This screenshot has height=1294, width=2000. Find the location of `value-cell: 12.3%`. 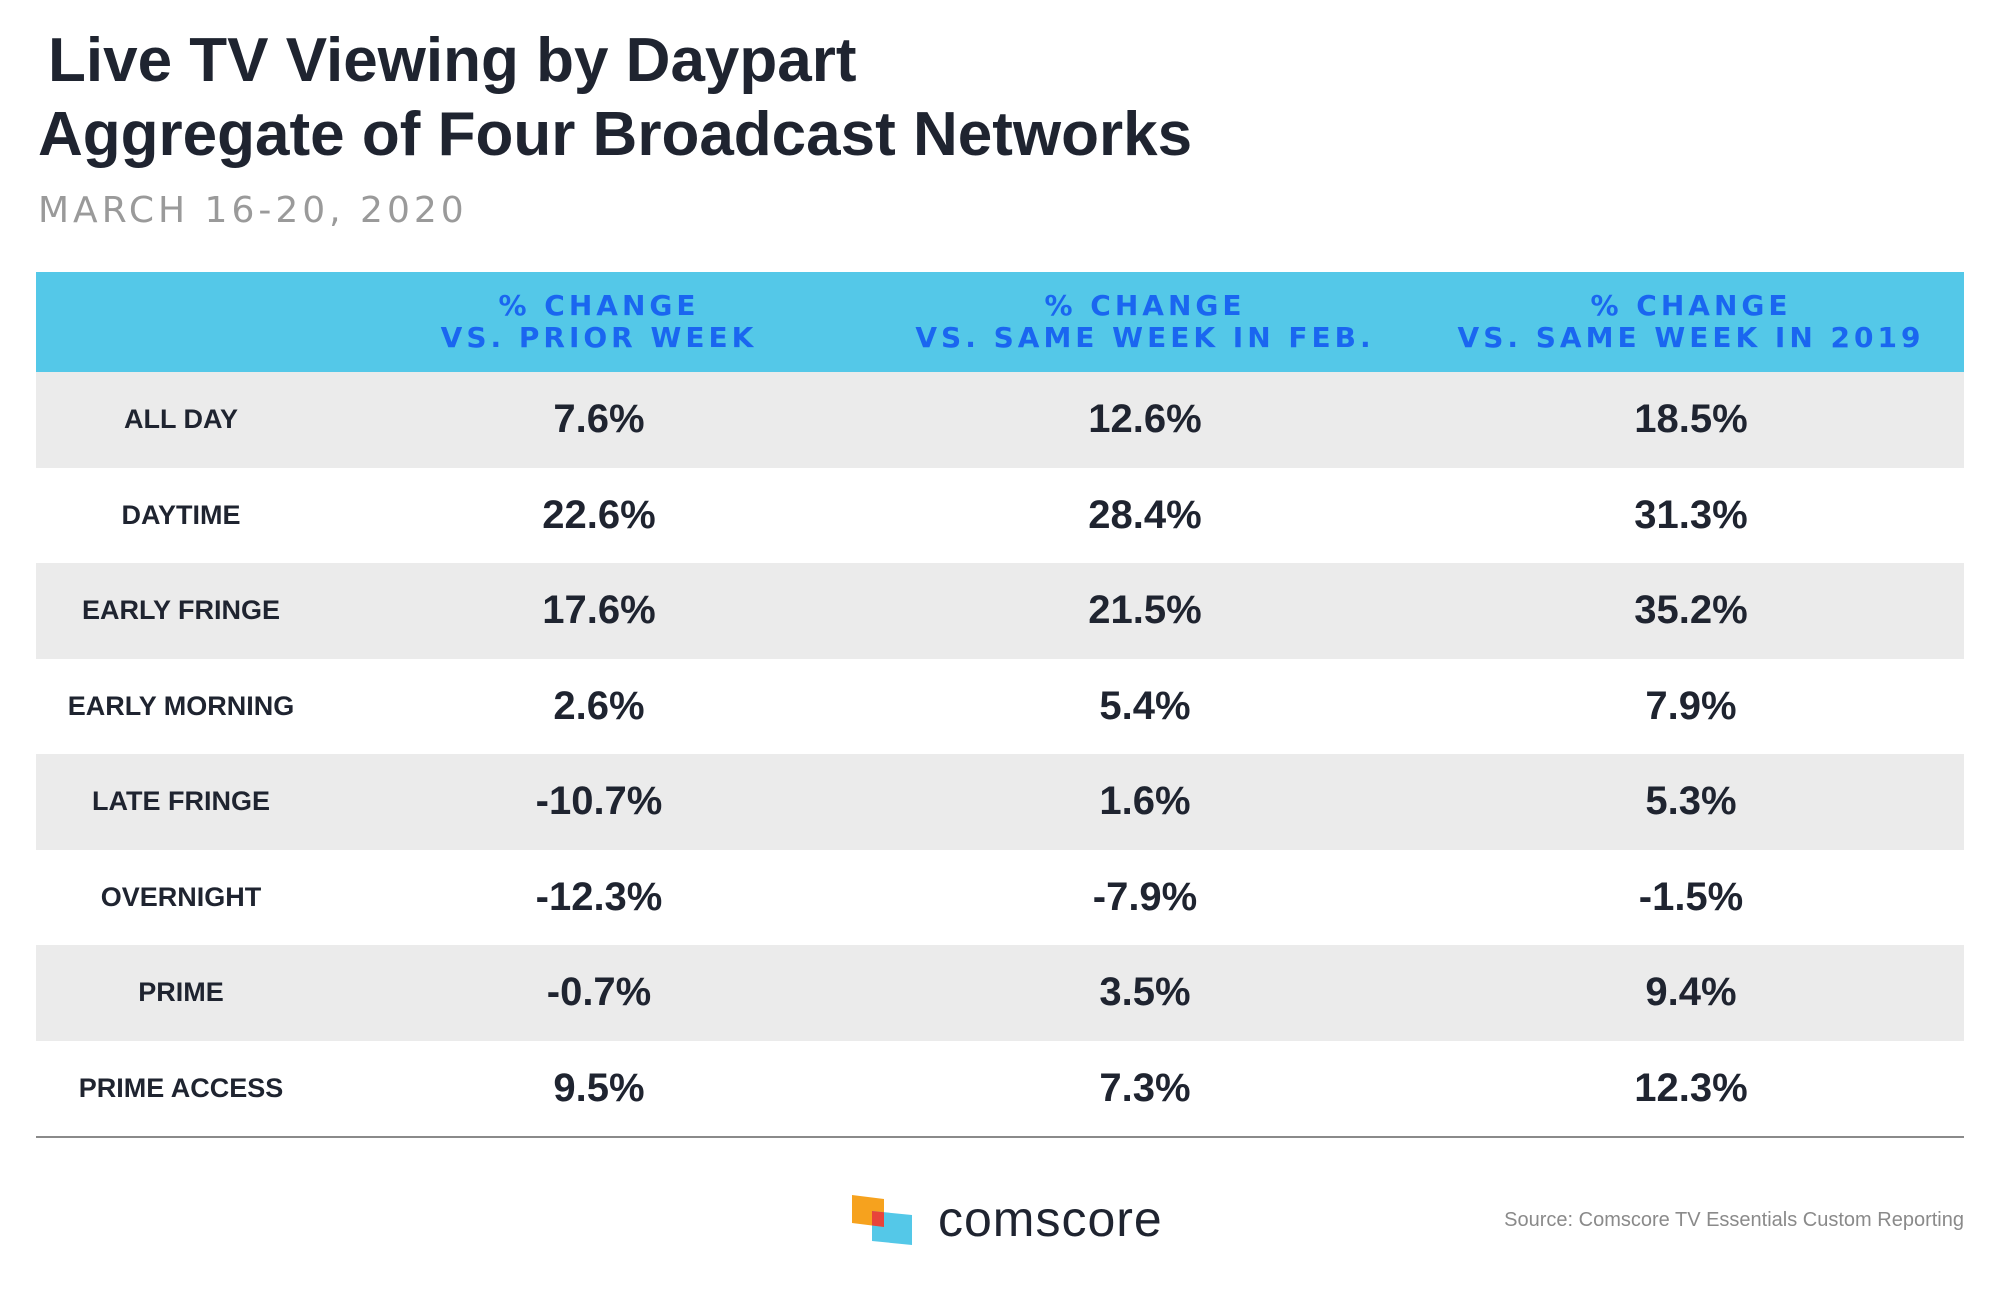

value-cell: 12.3% is located at coordinates (1691, 1087).